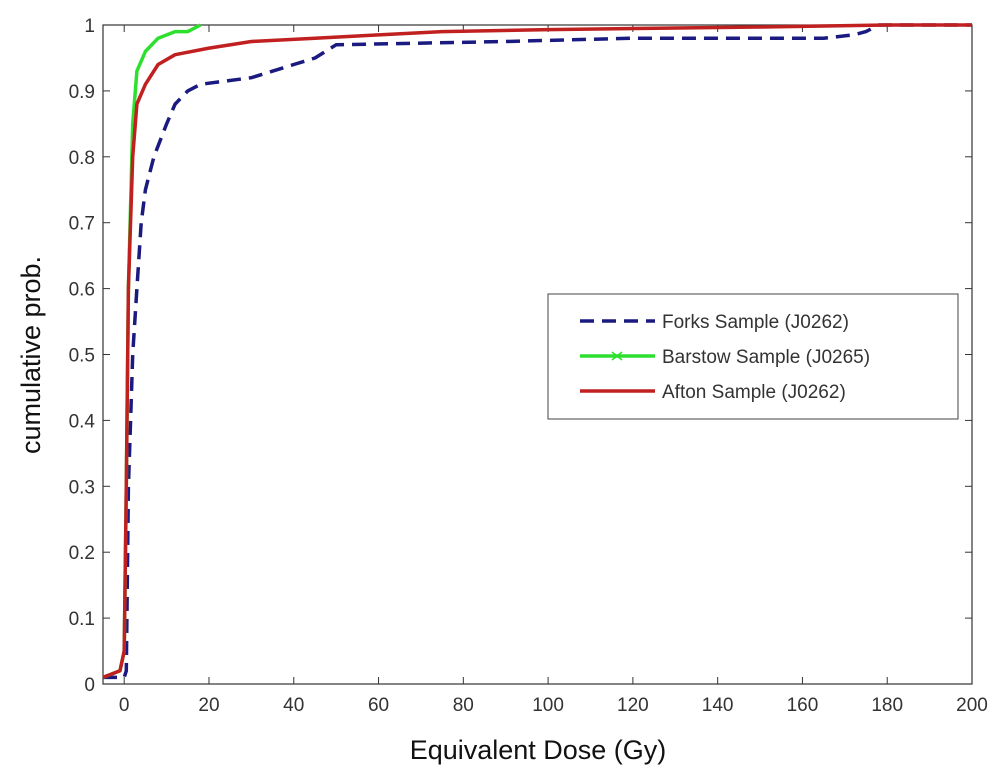 The width and height of the screenshot is (995, 767). What do you see at coordinates (89, 26) in the screenshot?
I see `y-tick-label: 1` at bounding box center [89, 26].